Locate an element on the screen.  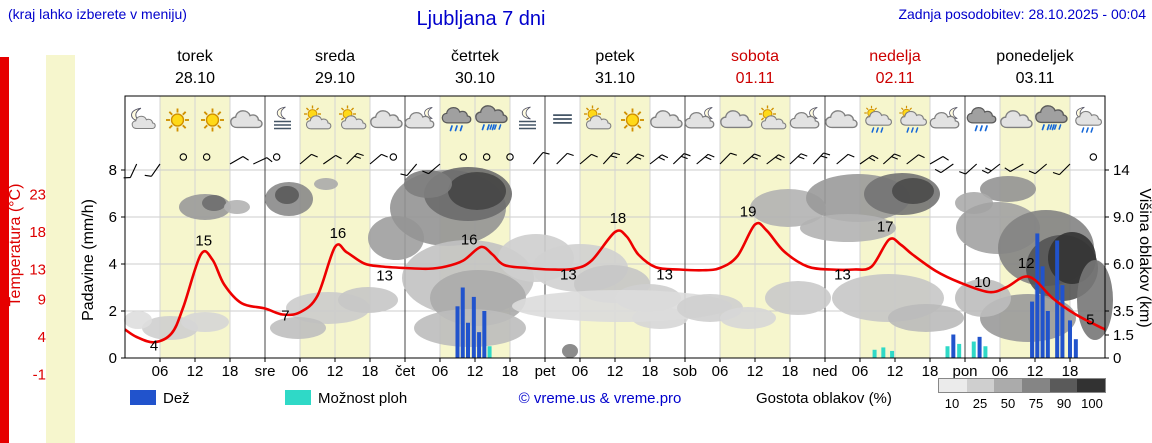
cloud-moon-icon is located at coordinates (944, 118).